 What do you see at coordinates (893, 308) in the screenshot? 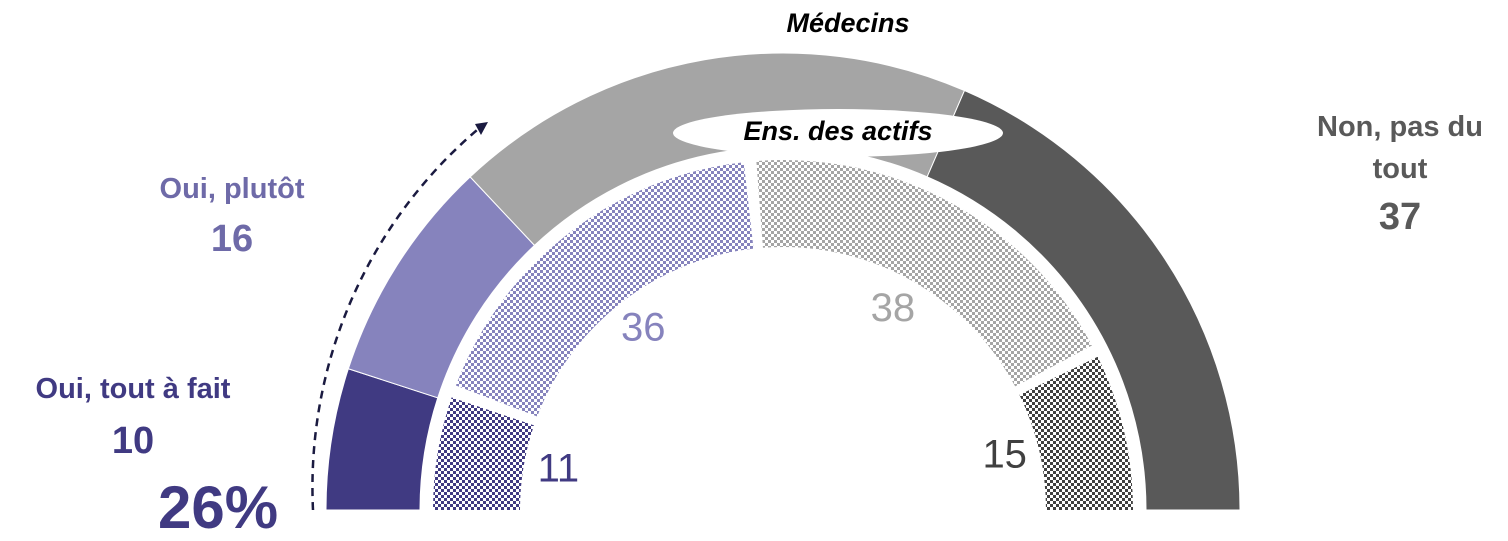
I see `value-label: 38` at bounding box center [893, 308].